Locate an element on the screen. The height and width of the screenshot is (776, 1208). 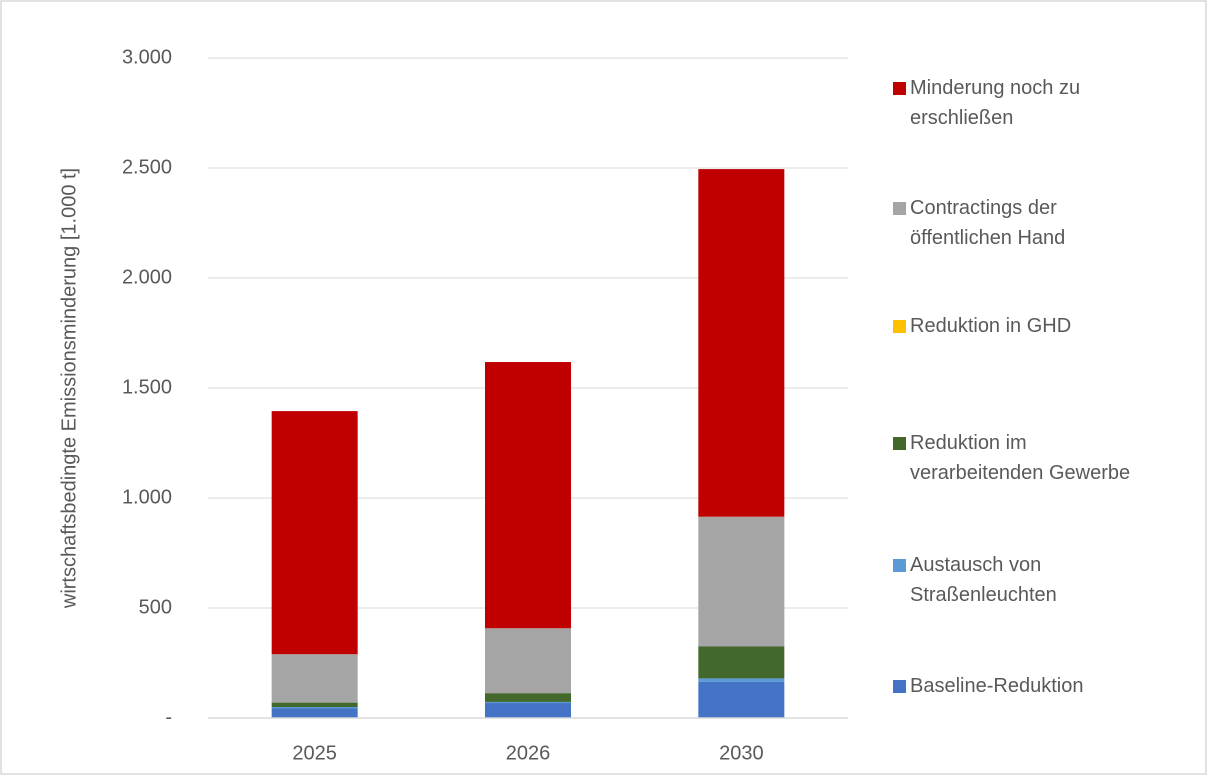
y-tick-label: 2.000 is located at coordinates (147, 277).